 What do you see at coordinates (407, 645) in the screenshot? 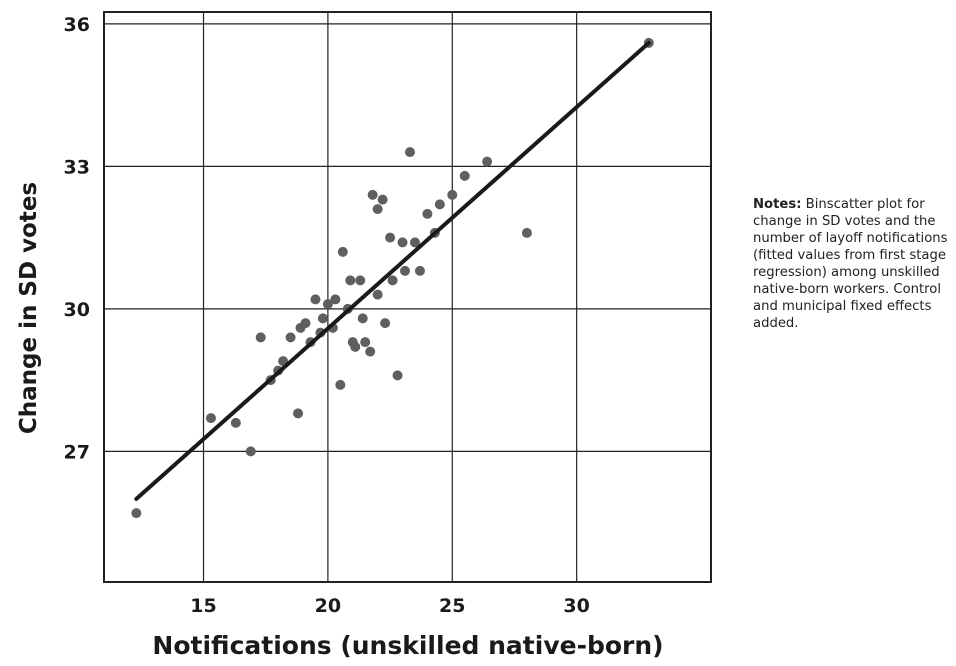
I see `x-axis-title: Notifications (unskilled native-born)` at bounding box center [407, 645].